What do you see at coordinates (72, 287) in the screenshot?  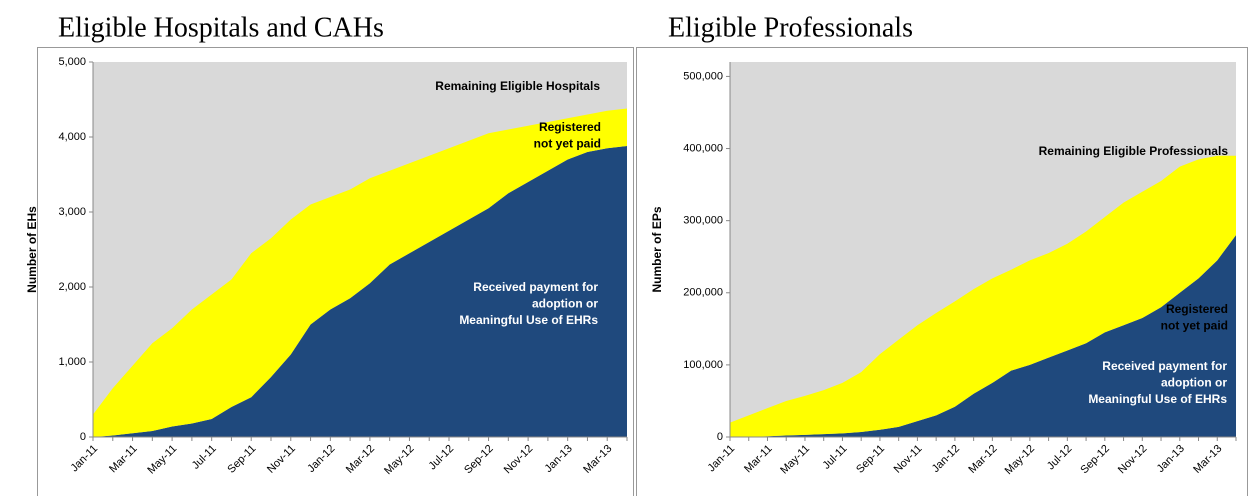 I see `y-tick-label: 2,000` at bounding box center [72, 287].